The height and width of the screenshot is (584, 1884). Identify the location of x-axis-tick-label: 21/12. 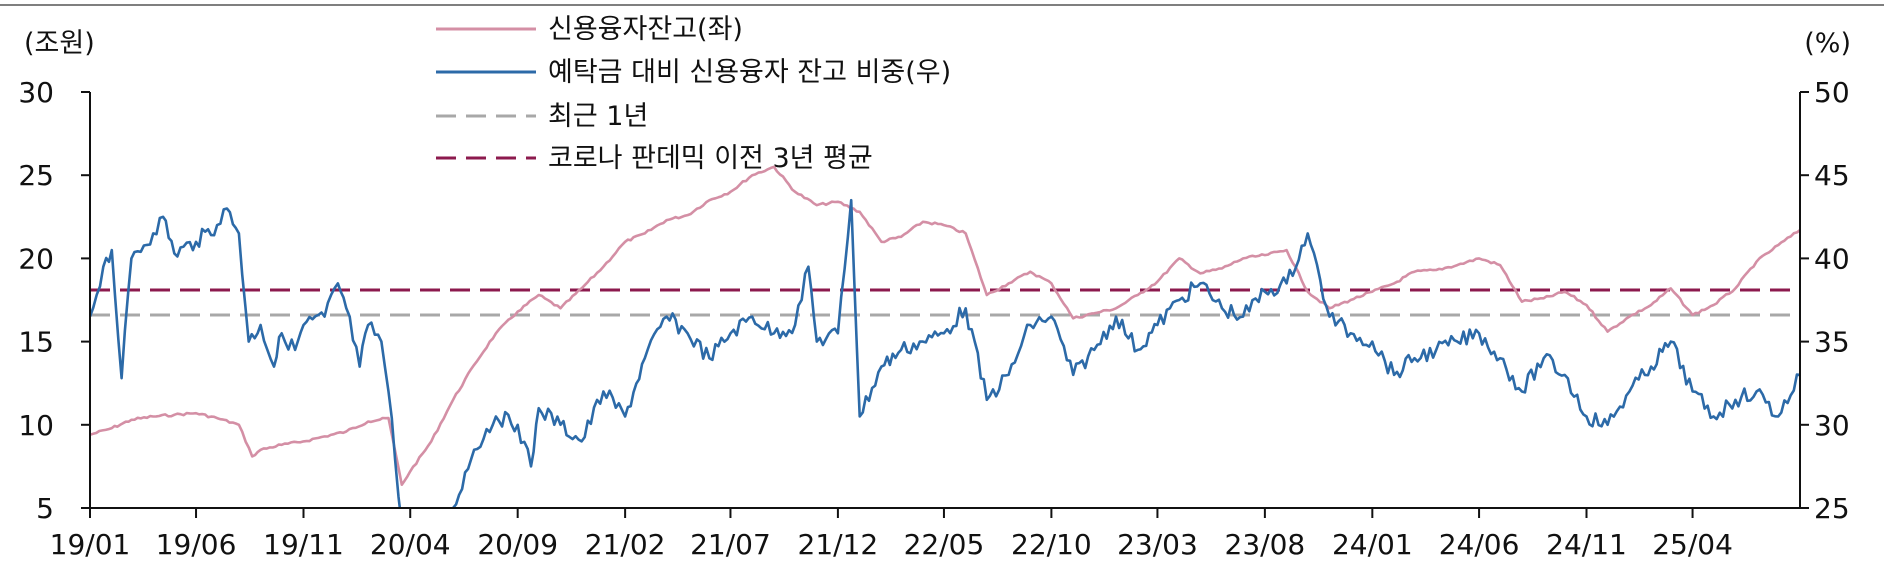
(838, 544).